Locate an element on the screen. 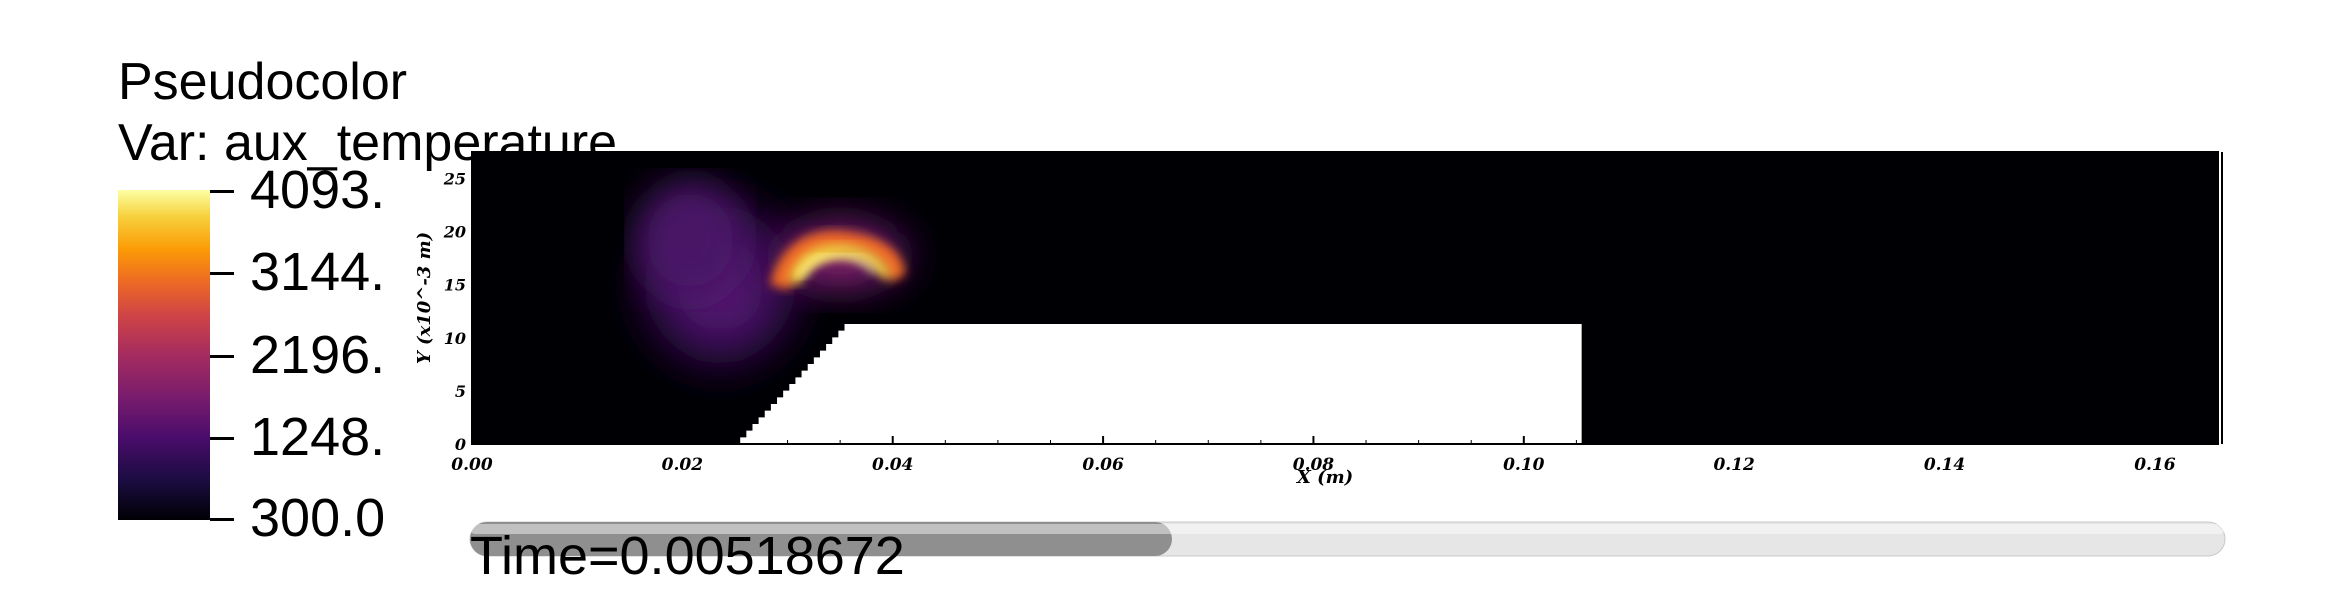  time-slider-highlight is located at coordinates (1347, 529).